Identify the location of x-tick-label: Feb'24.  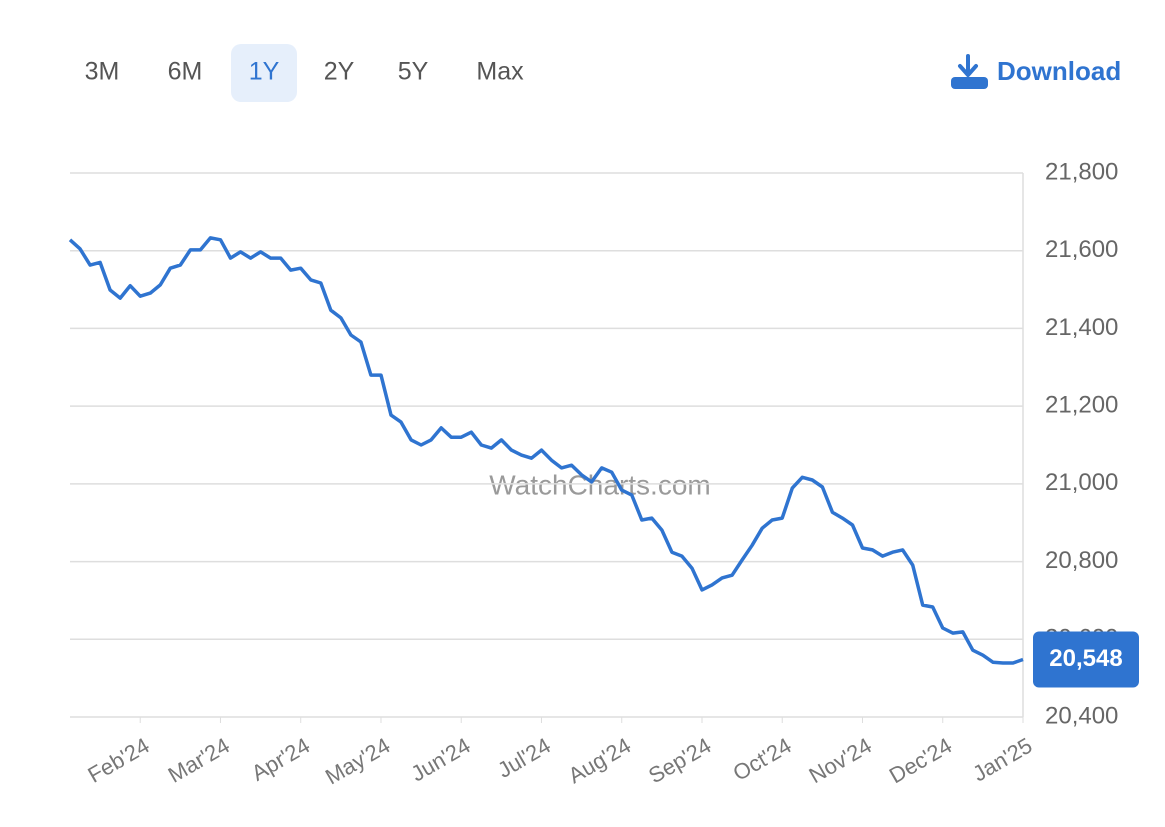
(118, 760).